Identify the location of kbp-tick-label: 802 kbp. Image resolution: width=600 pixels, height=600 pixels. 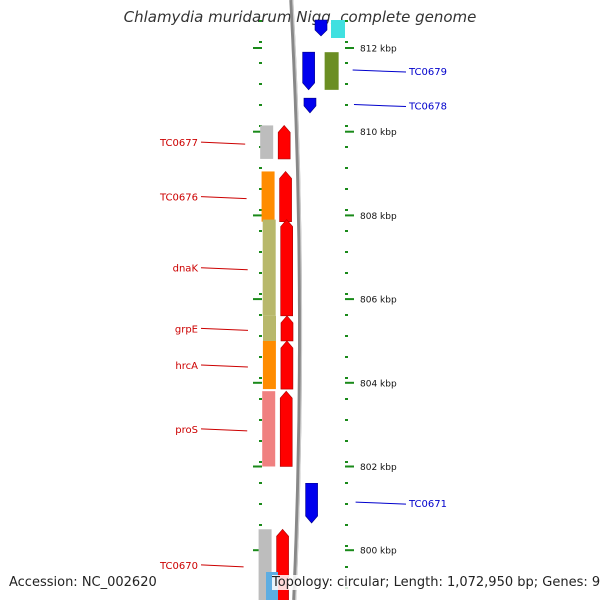
(378, 468).